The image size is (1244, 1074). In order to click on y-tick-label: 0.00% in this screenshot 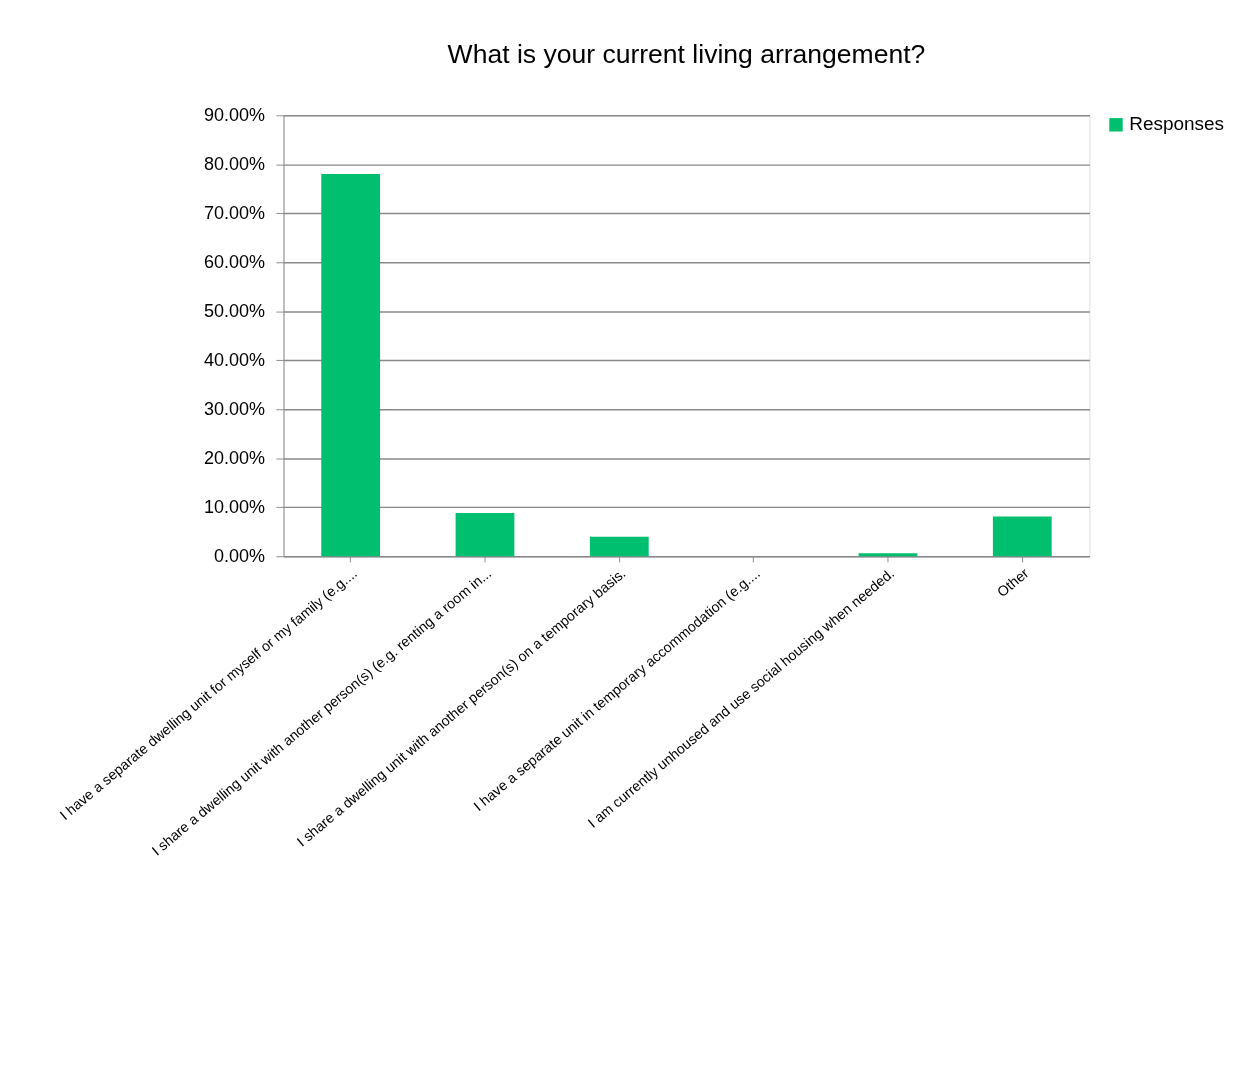, I will do `click(239, 556)`.